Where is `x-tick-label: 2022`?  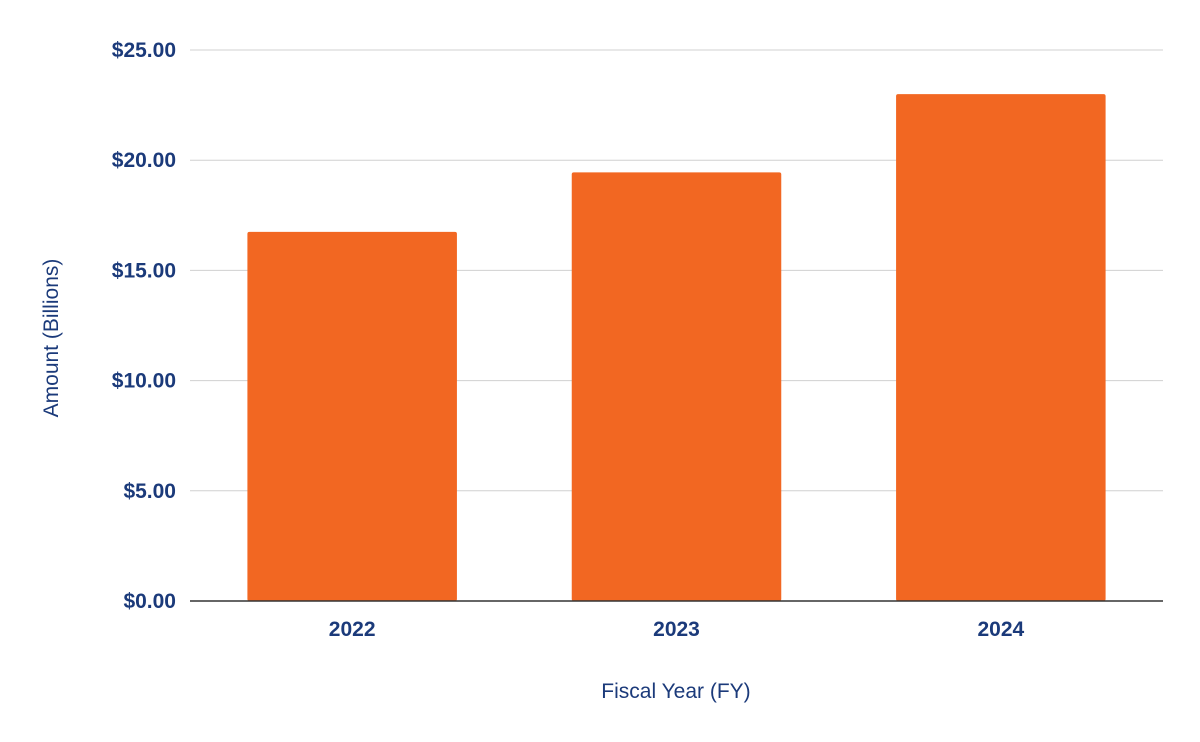
x-tick-label: 2022 is located at coordinates (352, 629).